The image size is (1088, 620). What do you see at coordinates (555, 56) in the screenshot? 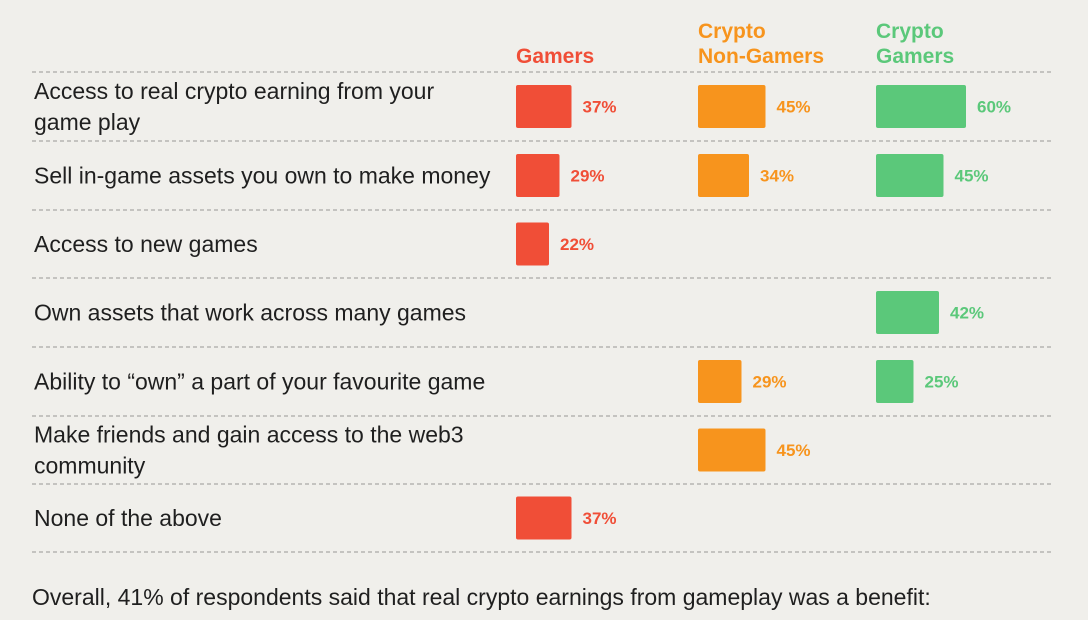
I see `legend-gamers: Gamers` at bounding box center [555, 56].